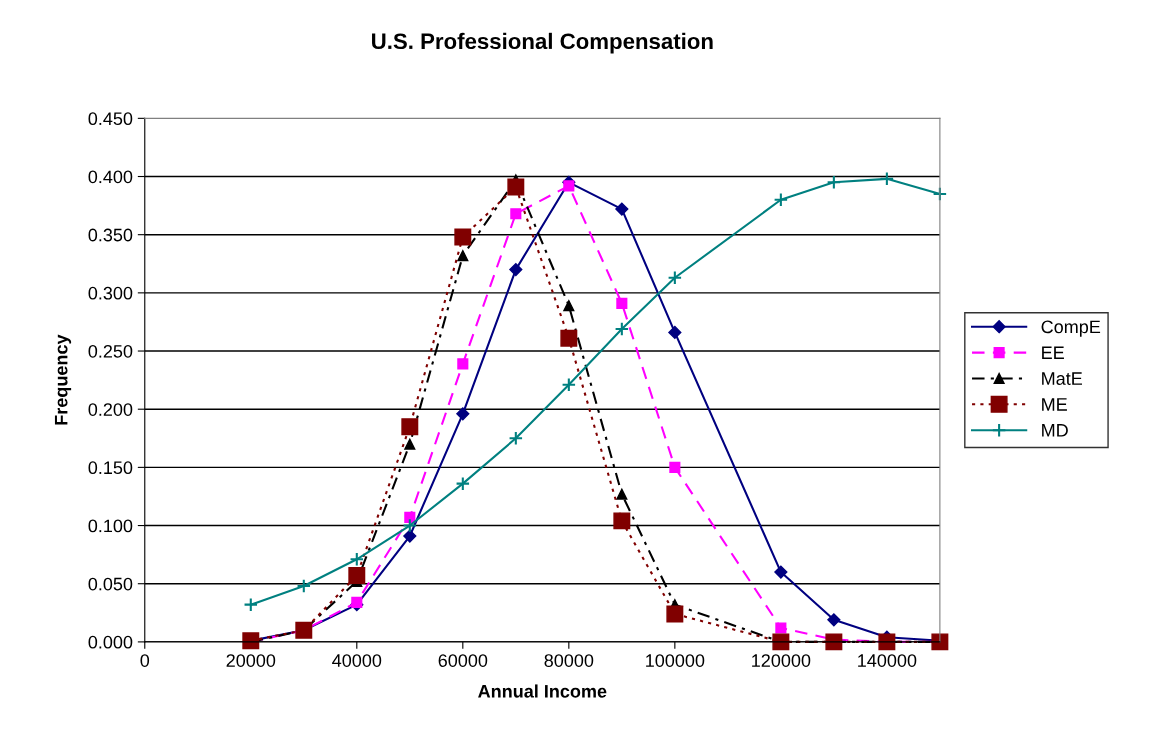  Describe the element at coordinates (887, 660) in the screenshot. I see `x-tick-label: 140000` at that location.